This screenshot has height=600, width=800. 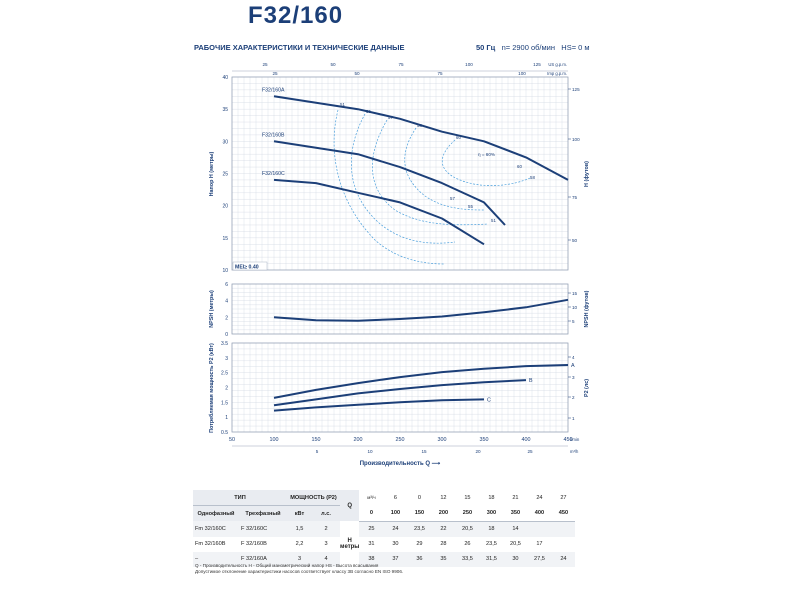 What do you see at coordinates (573, 321) in the screenshot?
I see `y2-tick-label: 5` at bounding box center [573, 321].